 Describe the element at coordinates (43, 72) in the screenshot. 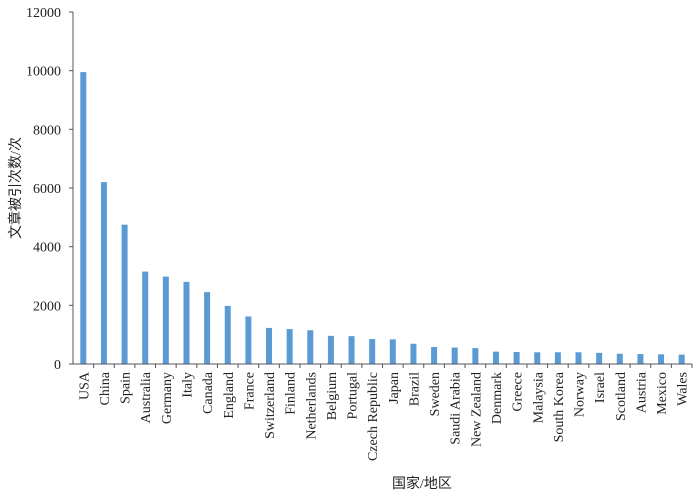

I see `y-tick-label: 10000` at that location.